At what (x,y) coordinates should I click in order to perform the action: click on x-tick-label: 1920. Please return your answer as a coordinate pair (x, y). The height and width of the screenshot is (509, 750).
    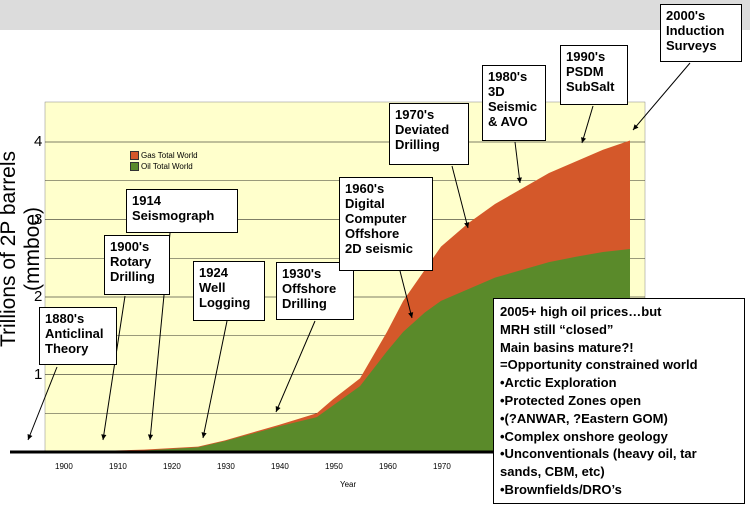
    Looking at the image, I should click on (172, 466).